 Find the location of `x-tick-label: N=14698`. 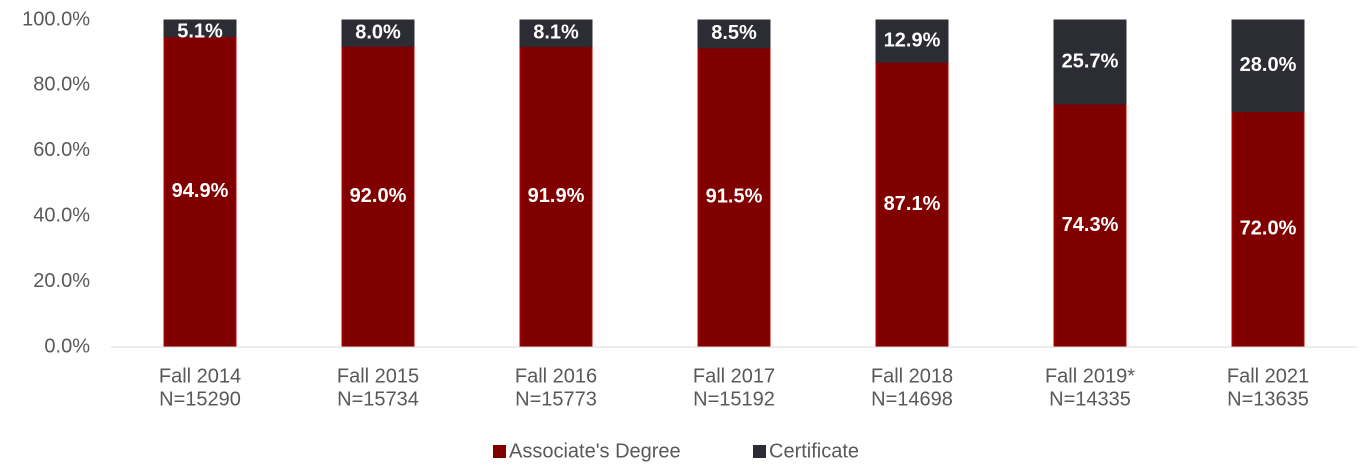

x-tick-label: N=14698 is located at coordinates (912, 399).